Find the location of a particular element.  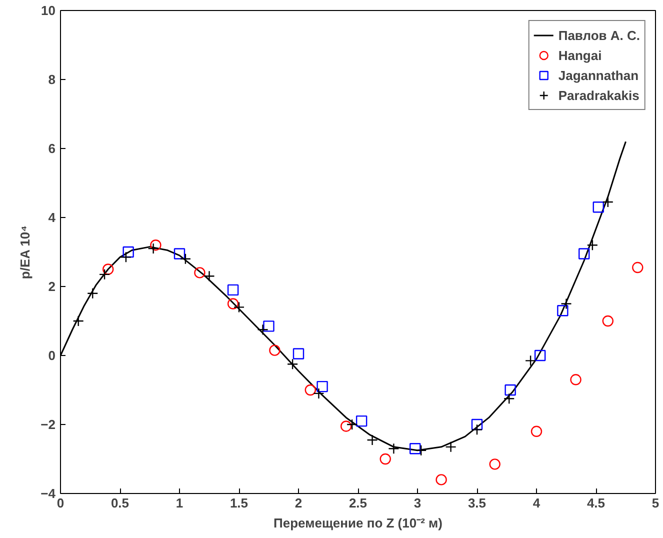

x-tick-label: 3.5 is located at coordinates (477, 503).